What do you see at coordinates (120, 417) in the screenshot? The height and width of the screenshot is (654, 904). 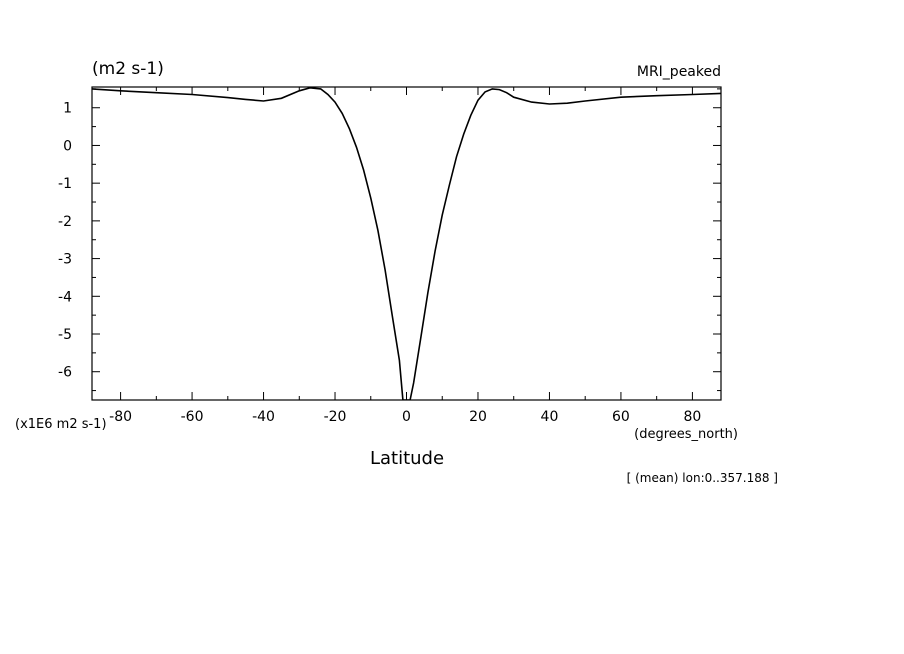 I see `x-tick-label: -80` at bounding box center [120, 417].